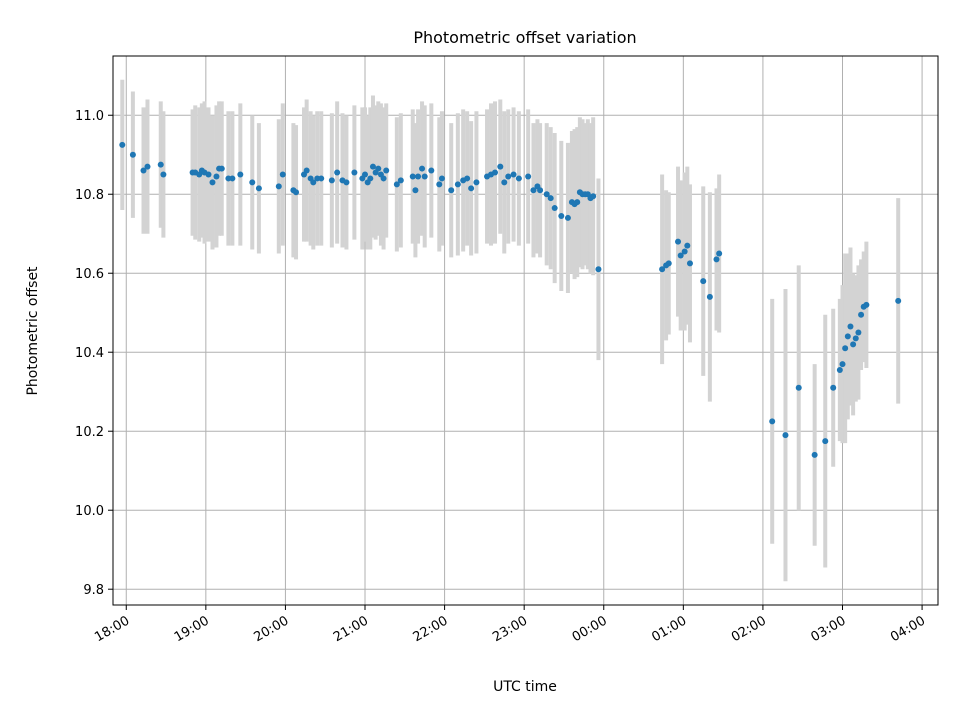 The height and width of the screenshot is (720, 960). Describe the element at coordinates (89, 274) in the screenshot. I see `y-tick-label: 10.6` at that location.